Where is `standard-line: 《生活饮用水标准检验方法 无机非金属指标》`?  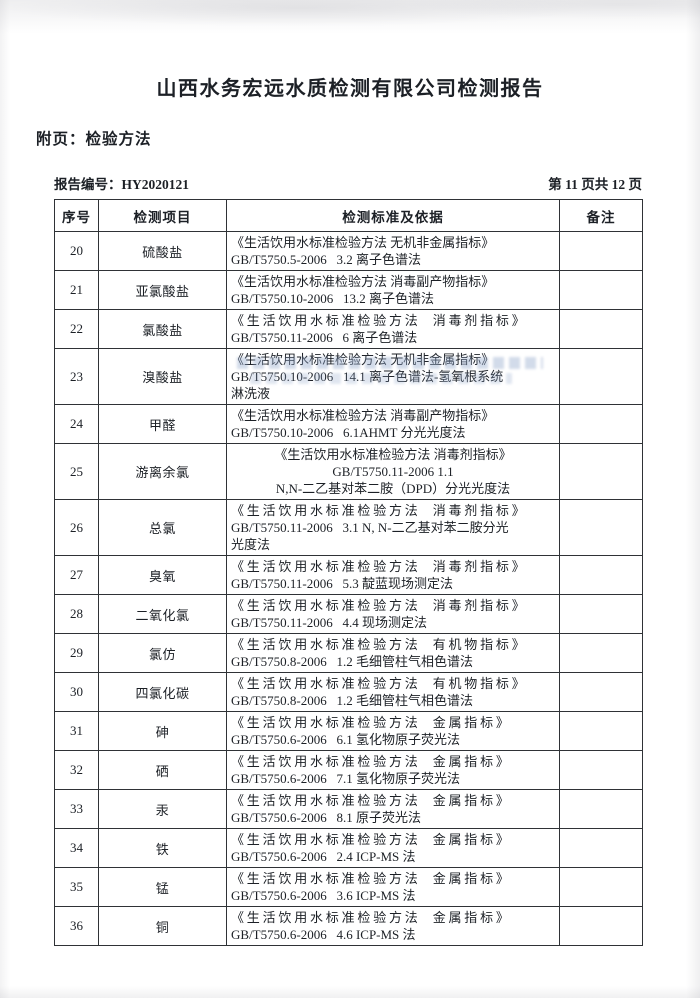
standard-line: 《生活饮用水标准检验方法 无机非金属指标》 is located at coordinates (363, 359).